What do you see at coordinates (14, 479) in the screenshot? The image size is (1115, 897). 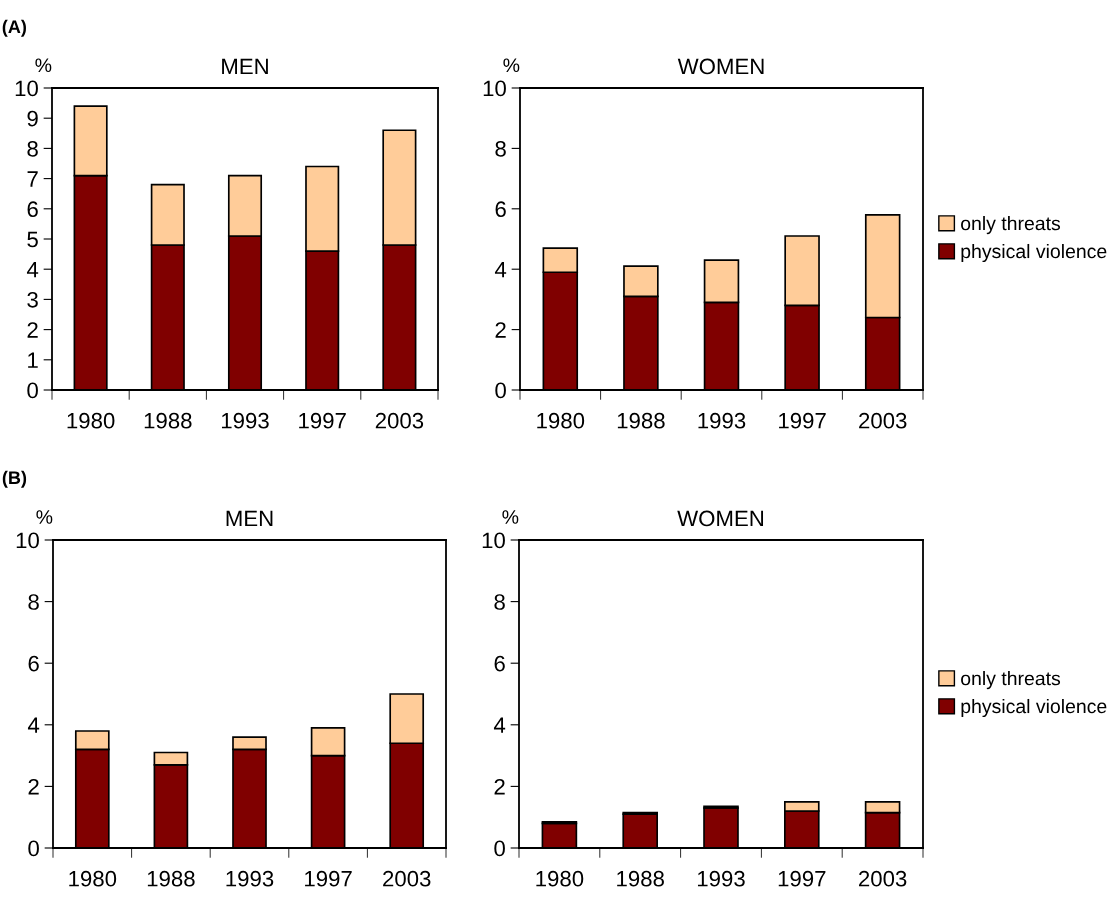 I see `text: (B)` at bounding box center [14, 479].